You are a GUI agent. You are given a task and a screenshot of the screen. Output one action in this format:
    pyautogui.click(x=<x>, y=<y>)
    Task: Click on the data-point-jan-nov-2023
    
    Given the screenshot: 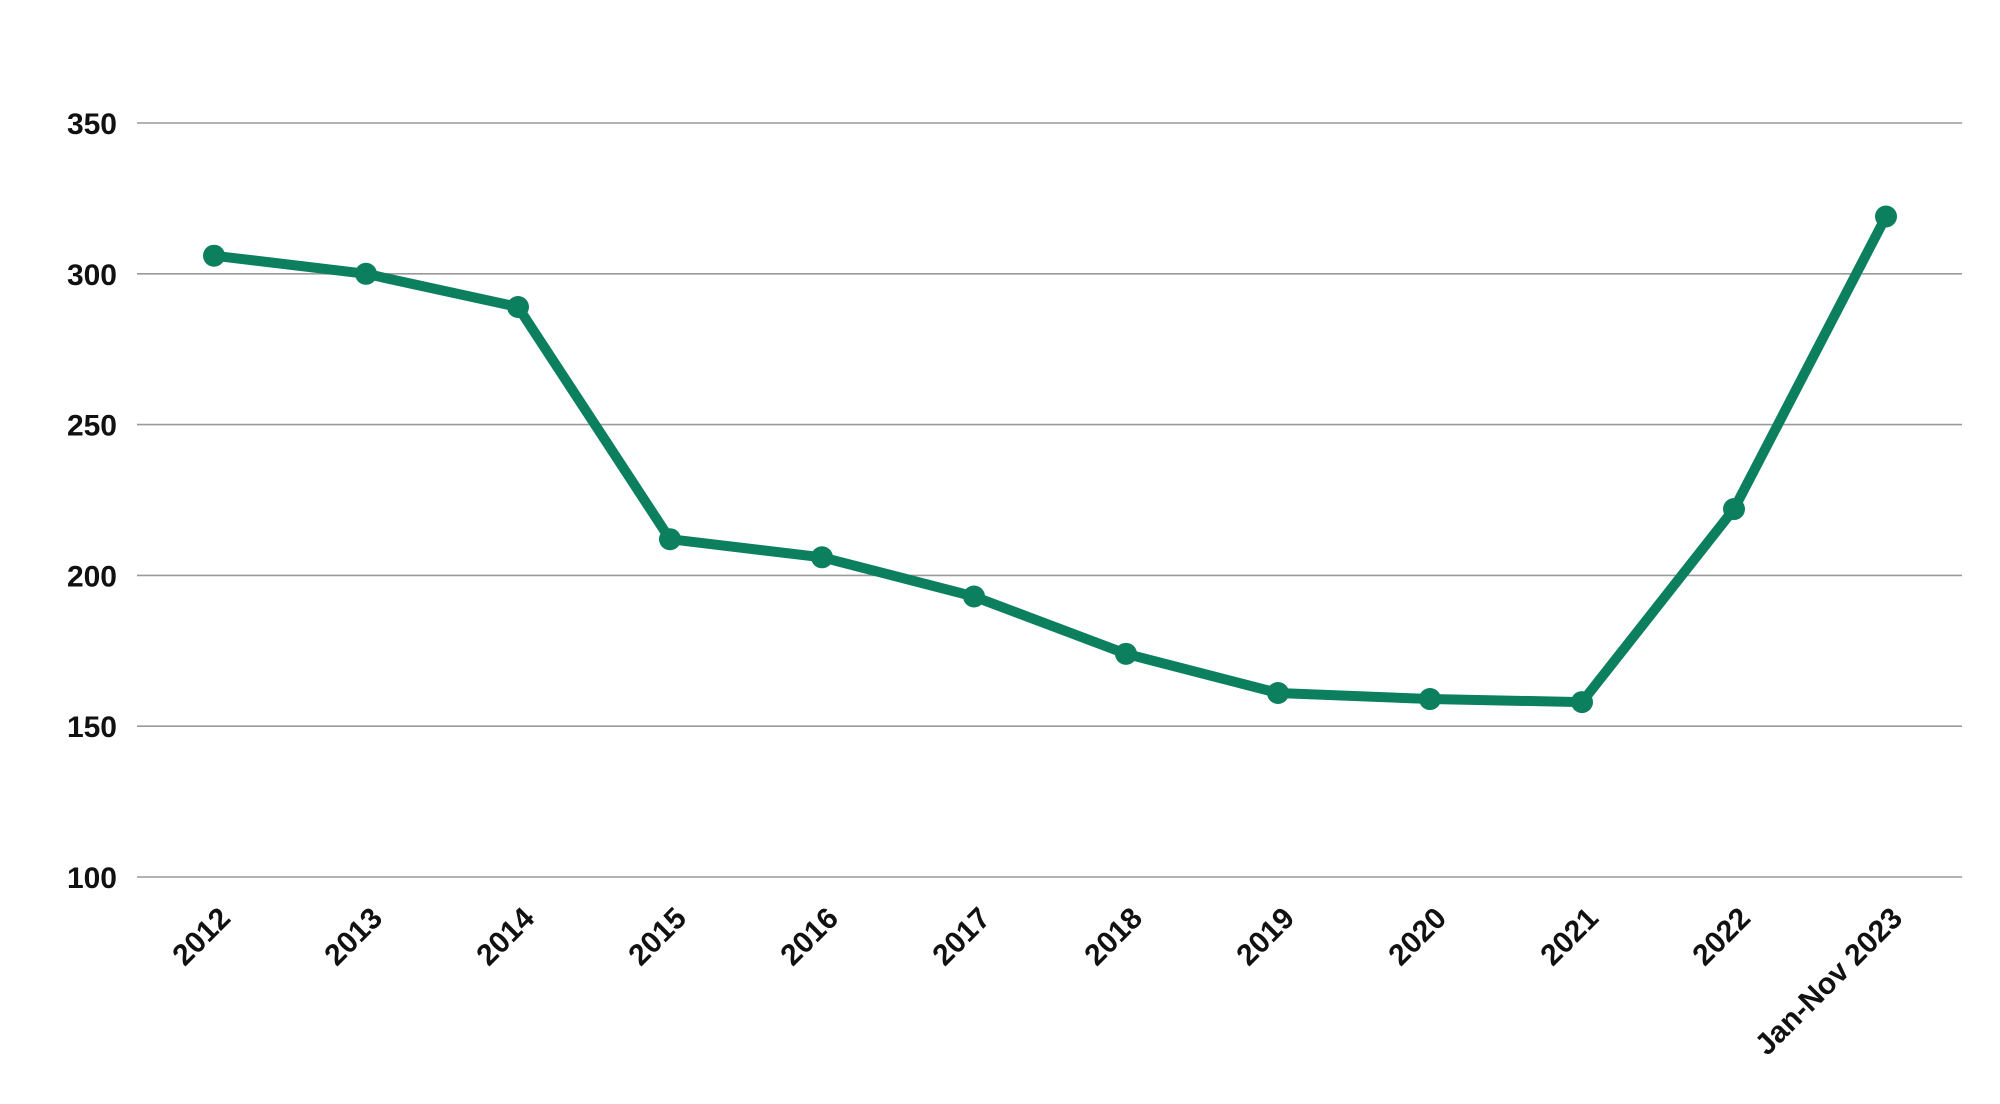 What is the action you would take?
    pyautogui.click(x=1886, y=216)
    